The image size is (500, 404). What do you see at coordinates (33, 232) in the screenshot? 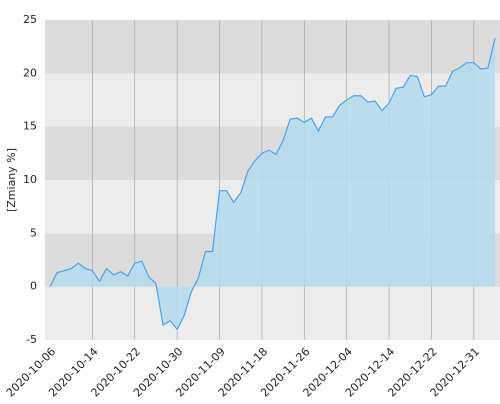
I see `y-tick-label: 5` at bounding box center [33, 232].